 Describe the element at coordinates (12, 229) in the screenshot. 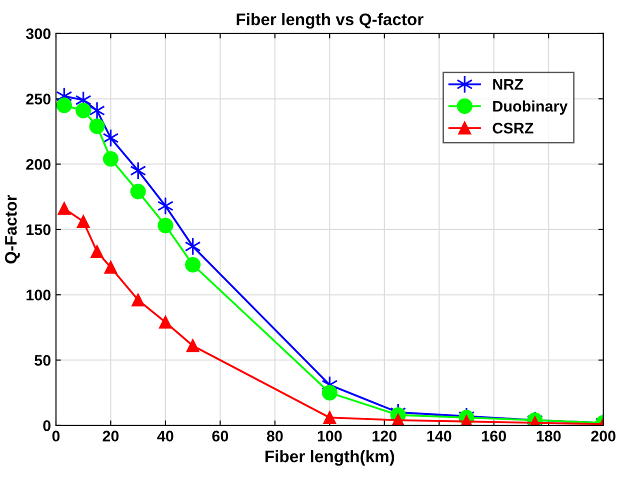

I see `y-axis-title: Q-Factor` at that location.